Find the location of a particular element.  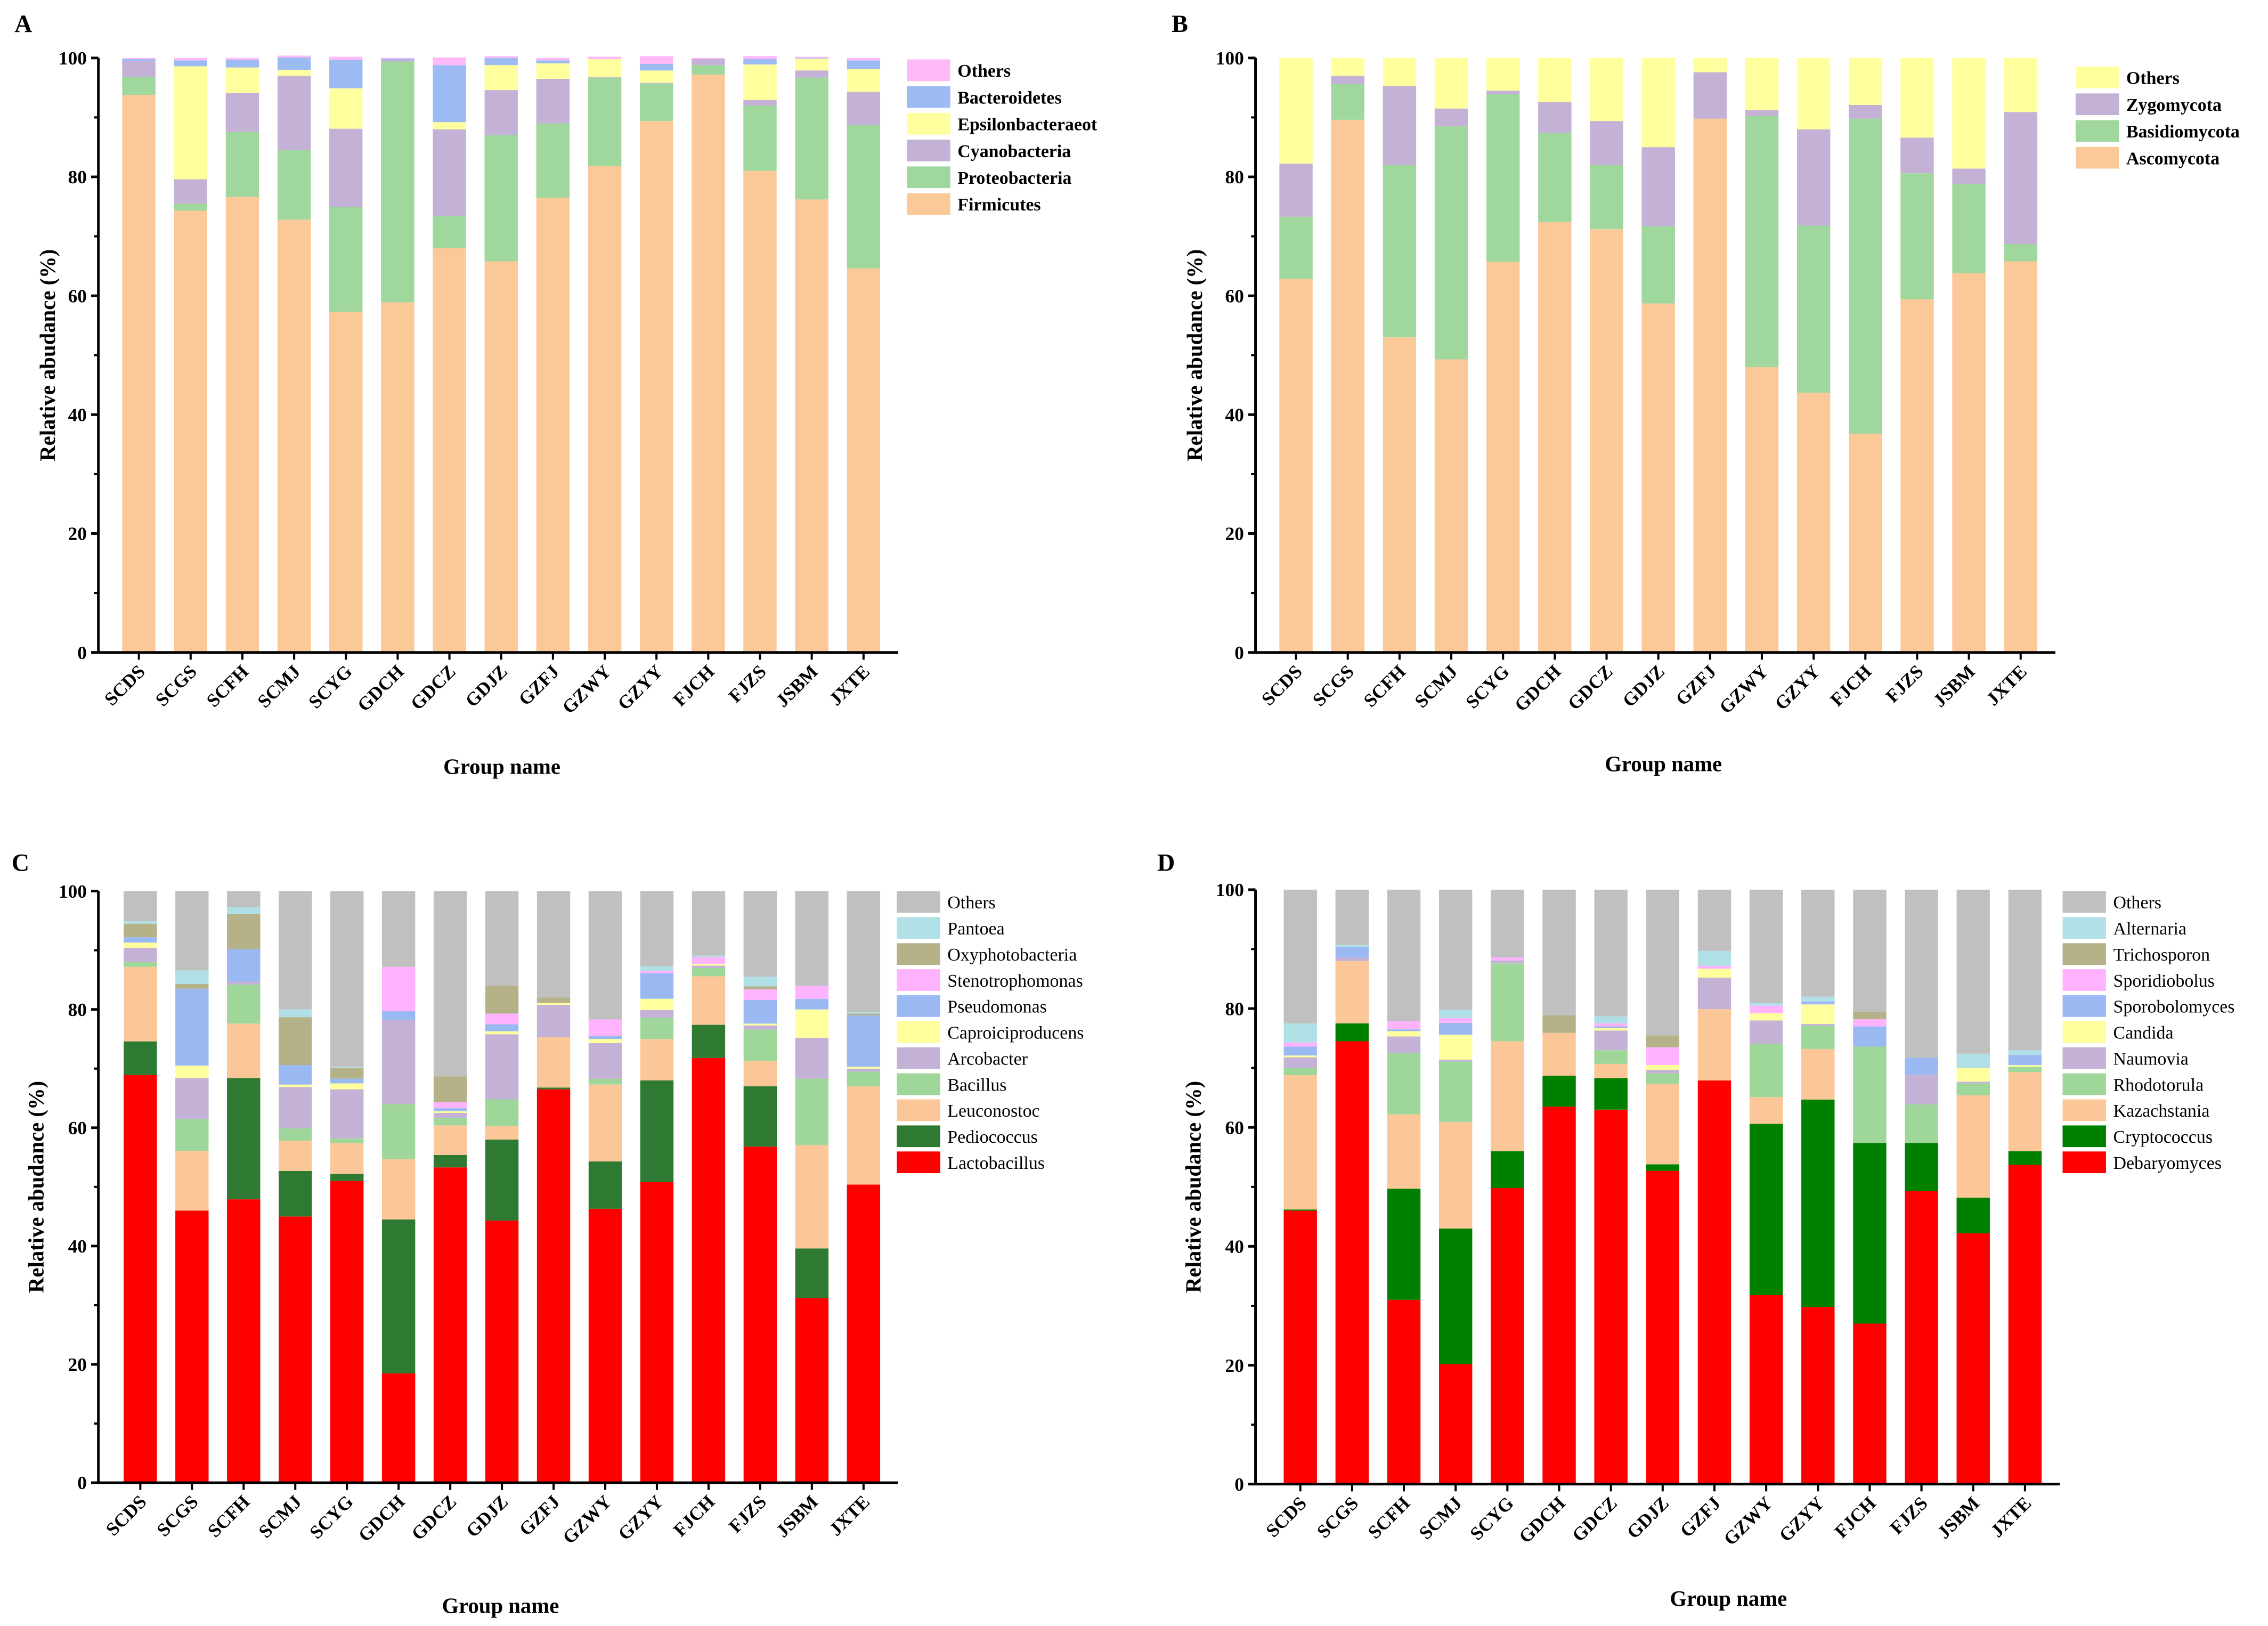

bar-segment-gdch-basidiomycota is located at coordinates (1555, 177).